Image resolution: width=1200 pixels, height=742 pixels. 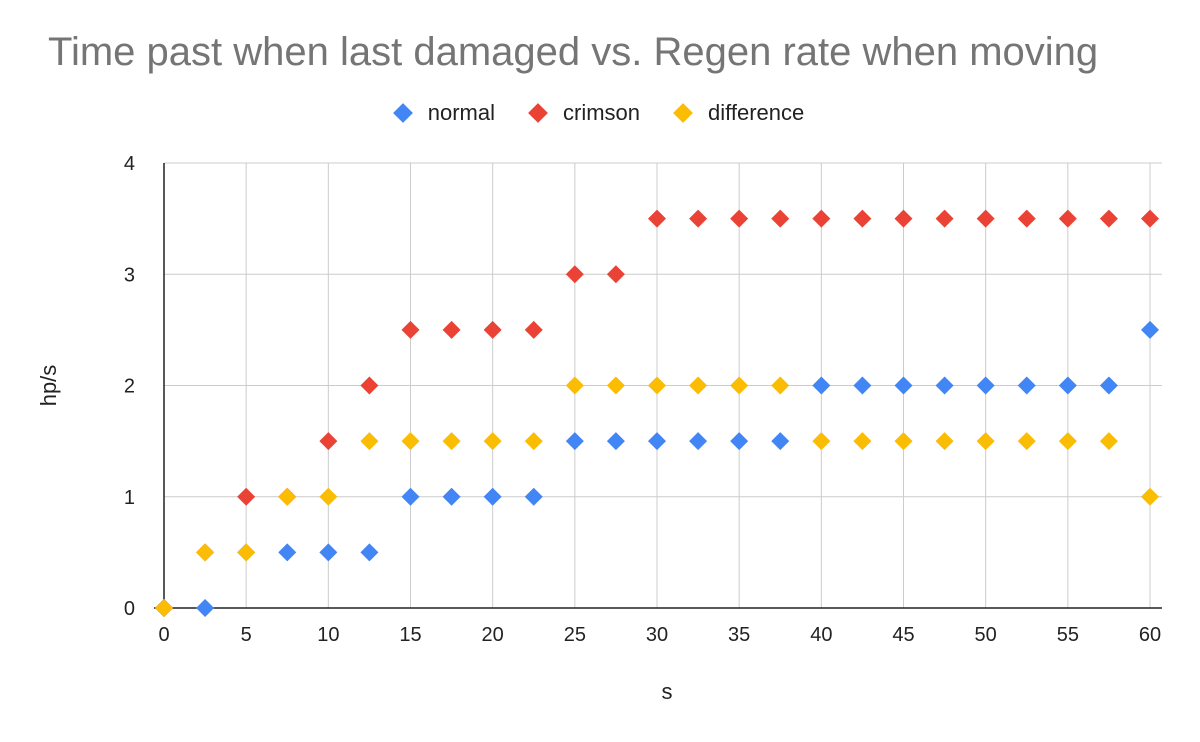 I want to click on x-tick-label-2: 10, so click(x=328, y=635).